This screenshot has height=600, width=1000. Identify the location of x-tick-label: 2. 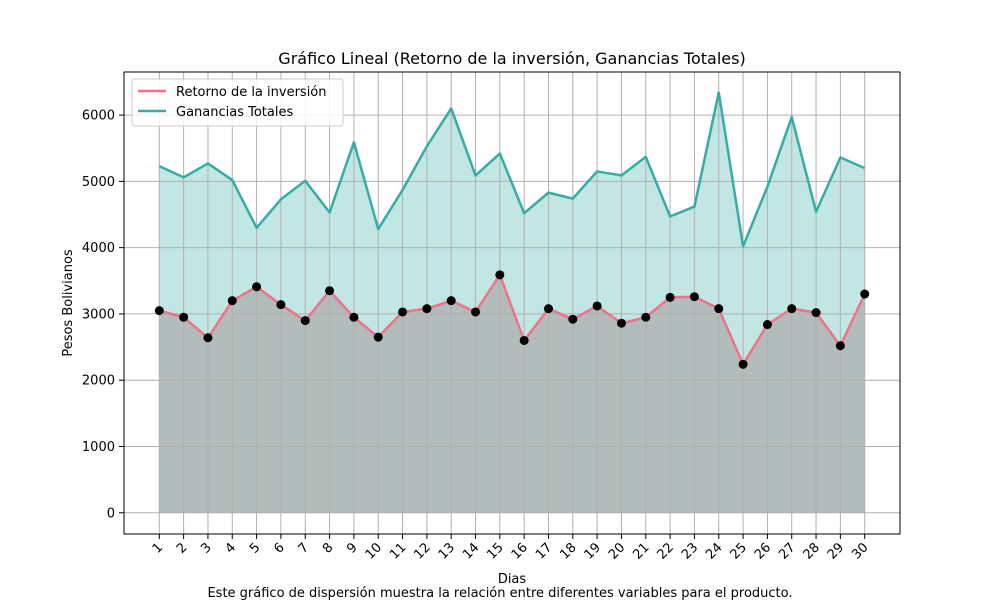
(182, 548).